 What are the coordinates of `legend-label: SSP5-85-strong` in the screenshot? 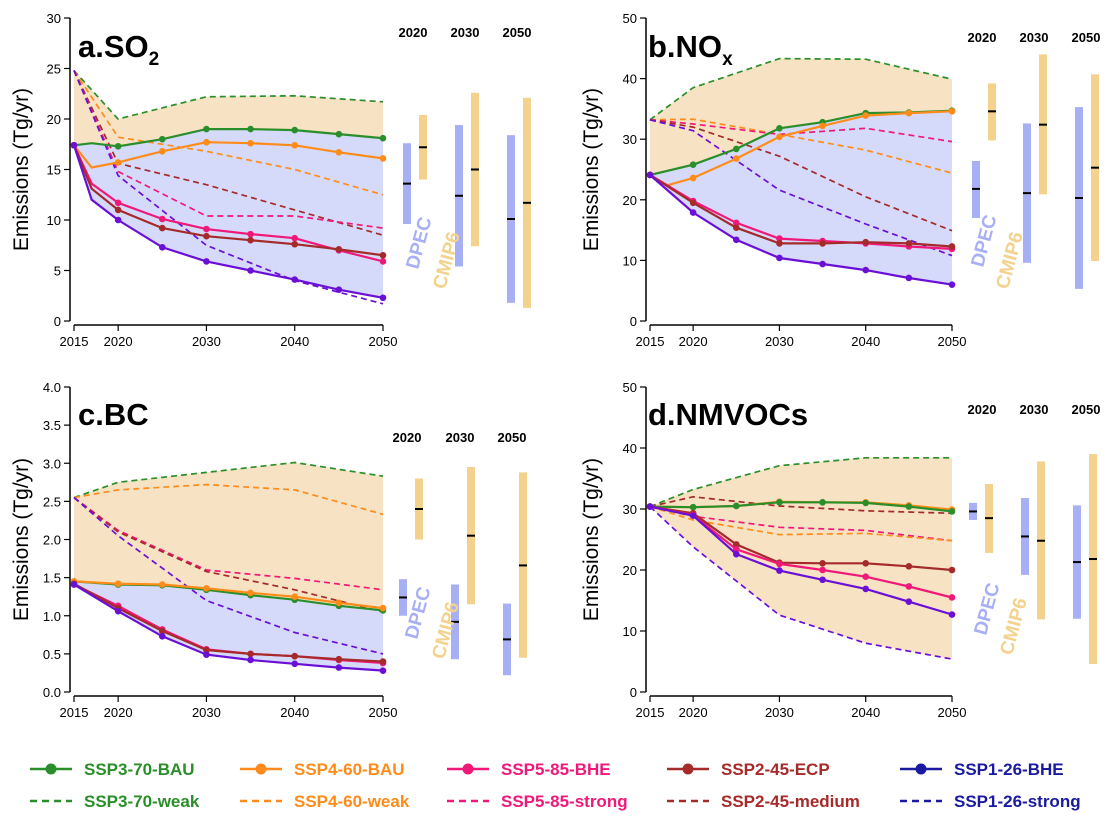 It's located at (564, 801).